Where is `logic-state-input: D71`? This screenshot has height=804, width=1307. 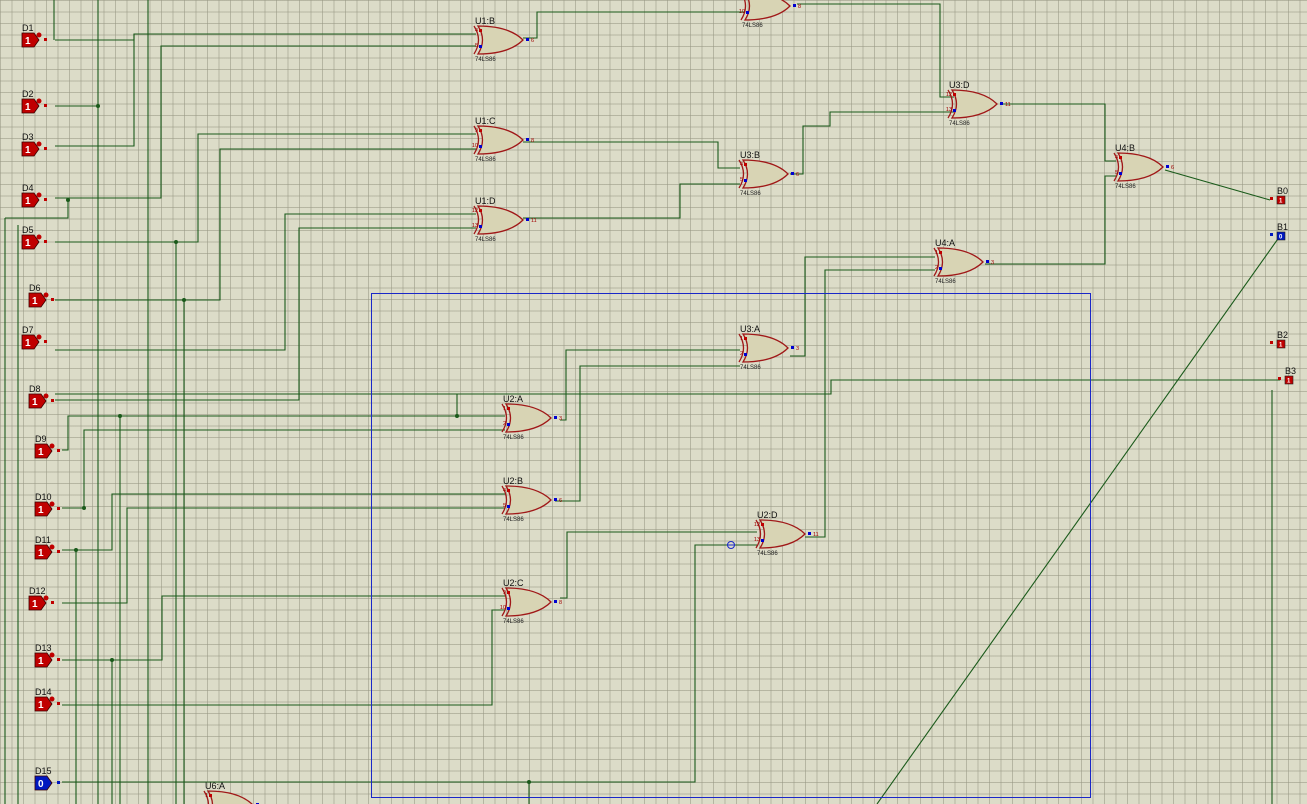 logic-state-input: D71 is located at coordinates (34, 337).